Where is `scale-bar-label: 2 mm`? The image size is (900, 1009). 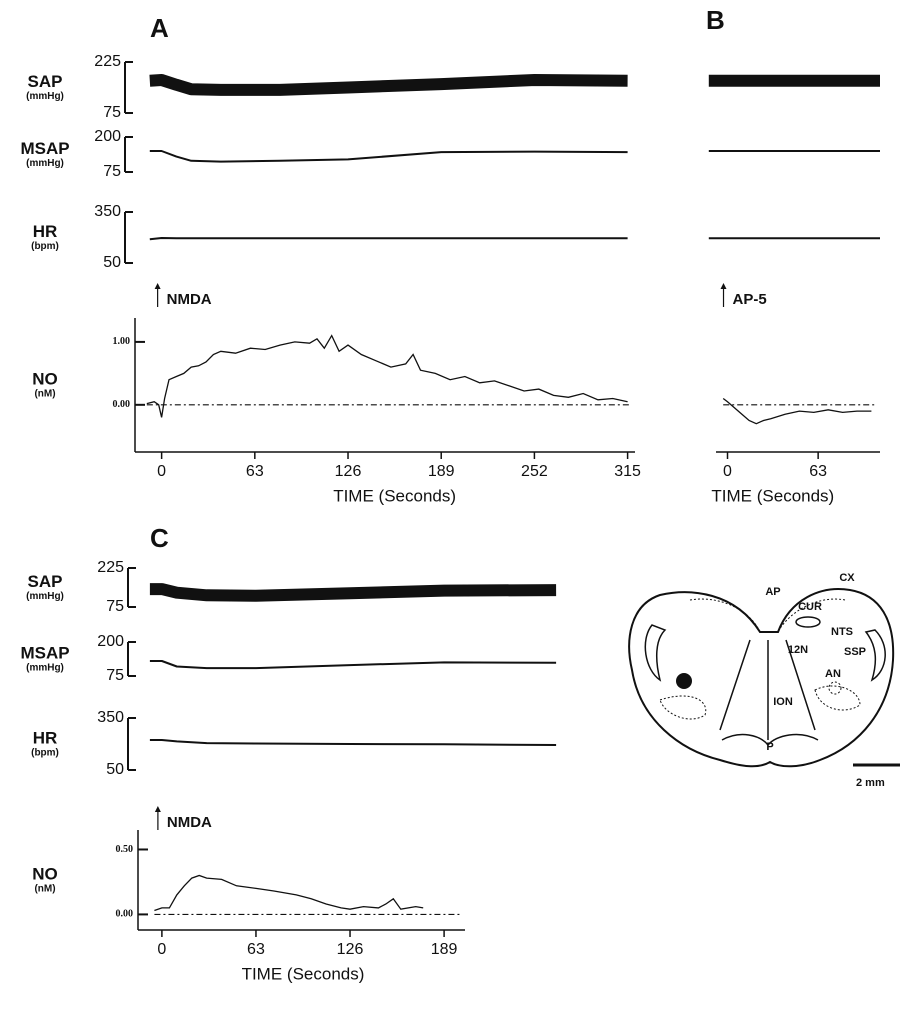
scale-bar-label: 2 mm is located at coordinates (870, 783).